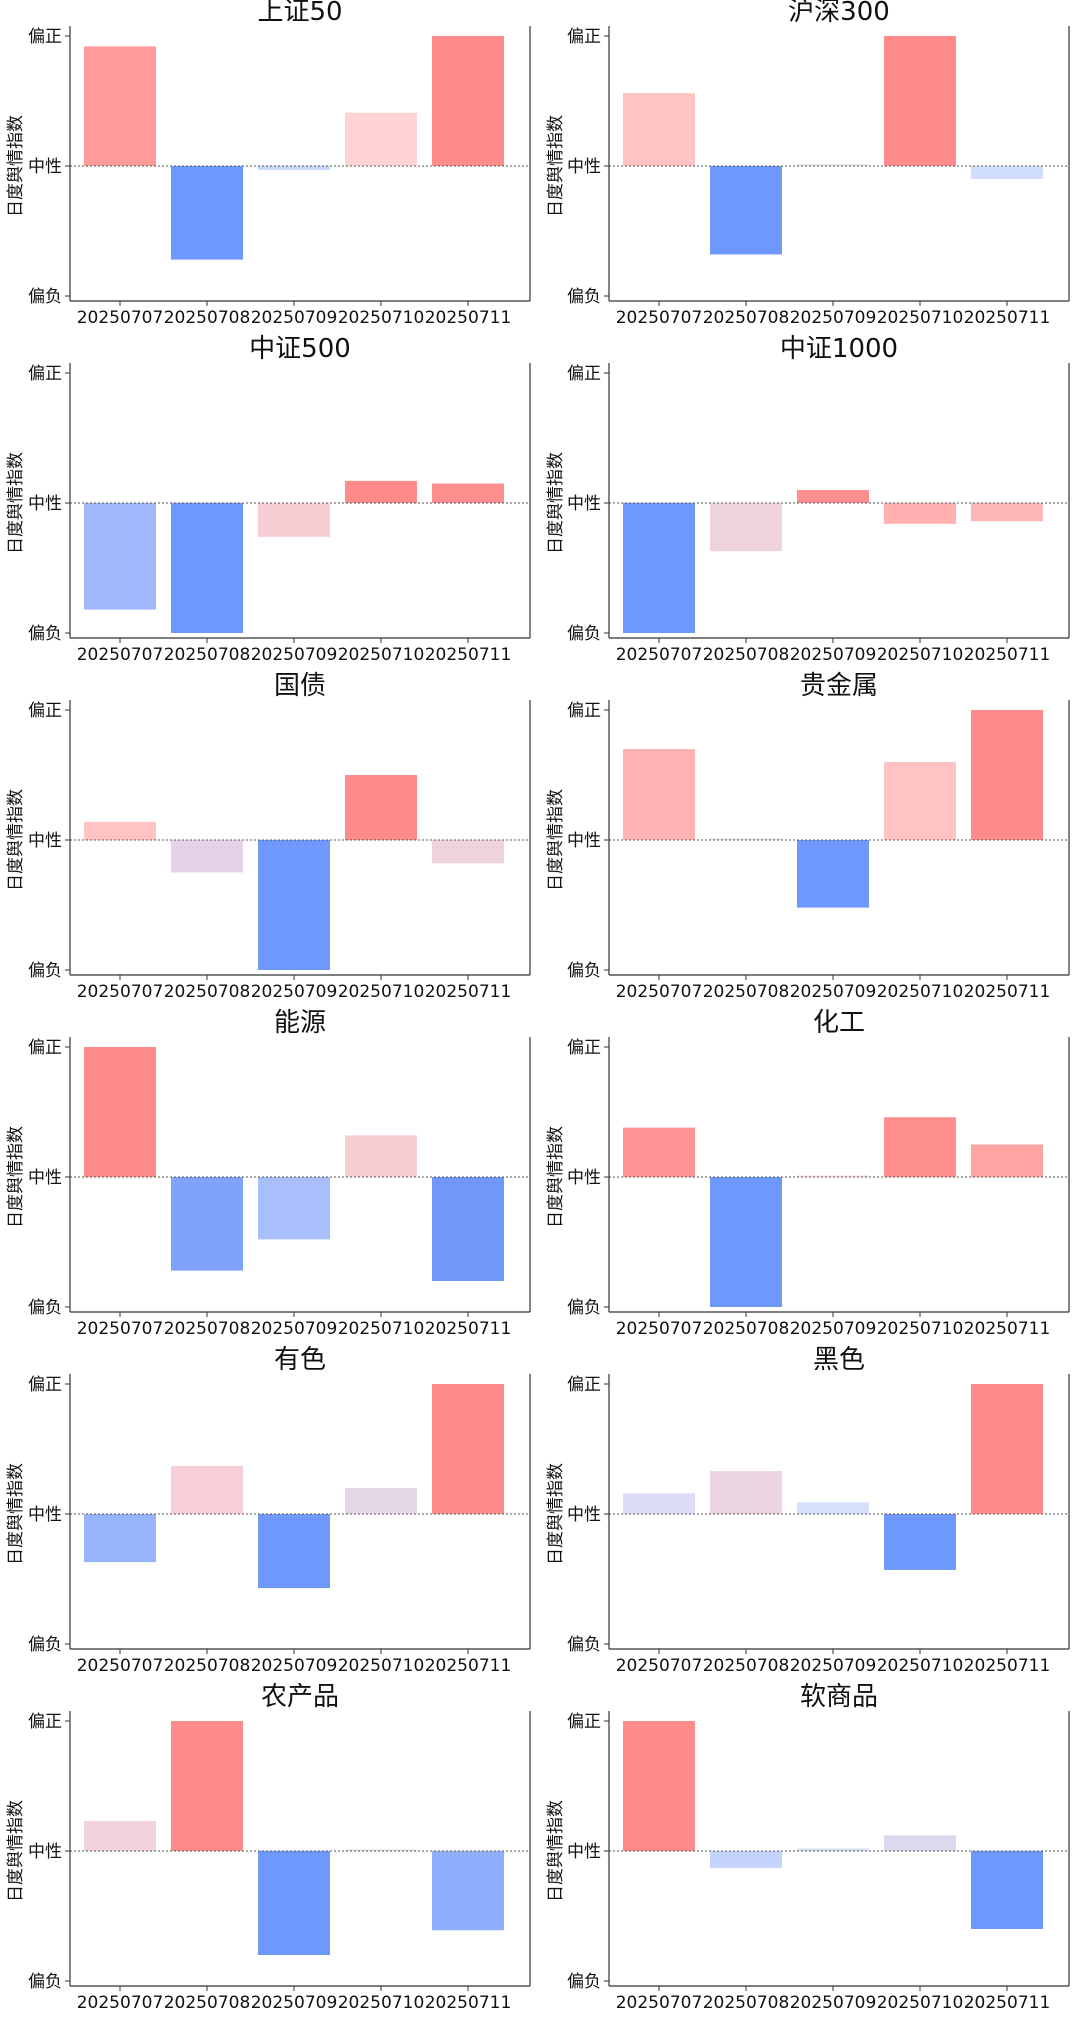 The width and height of the screenshot is (1080, 2025). What do you see at coordinates (839, 13) in the screenshot?
I see `chart-title: 沪深300` at bounding box center [839, 13].